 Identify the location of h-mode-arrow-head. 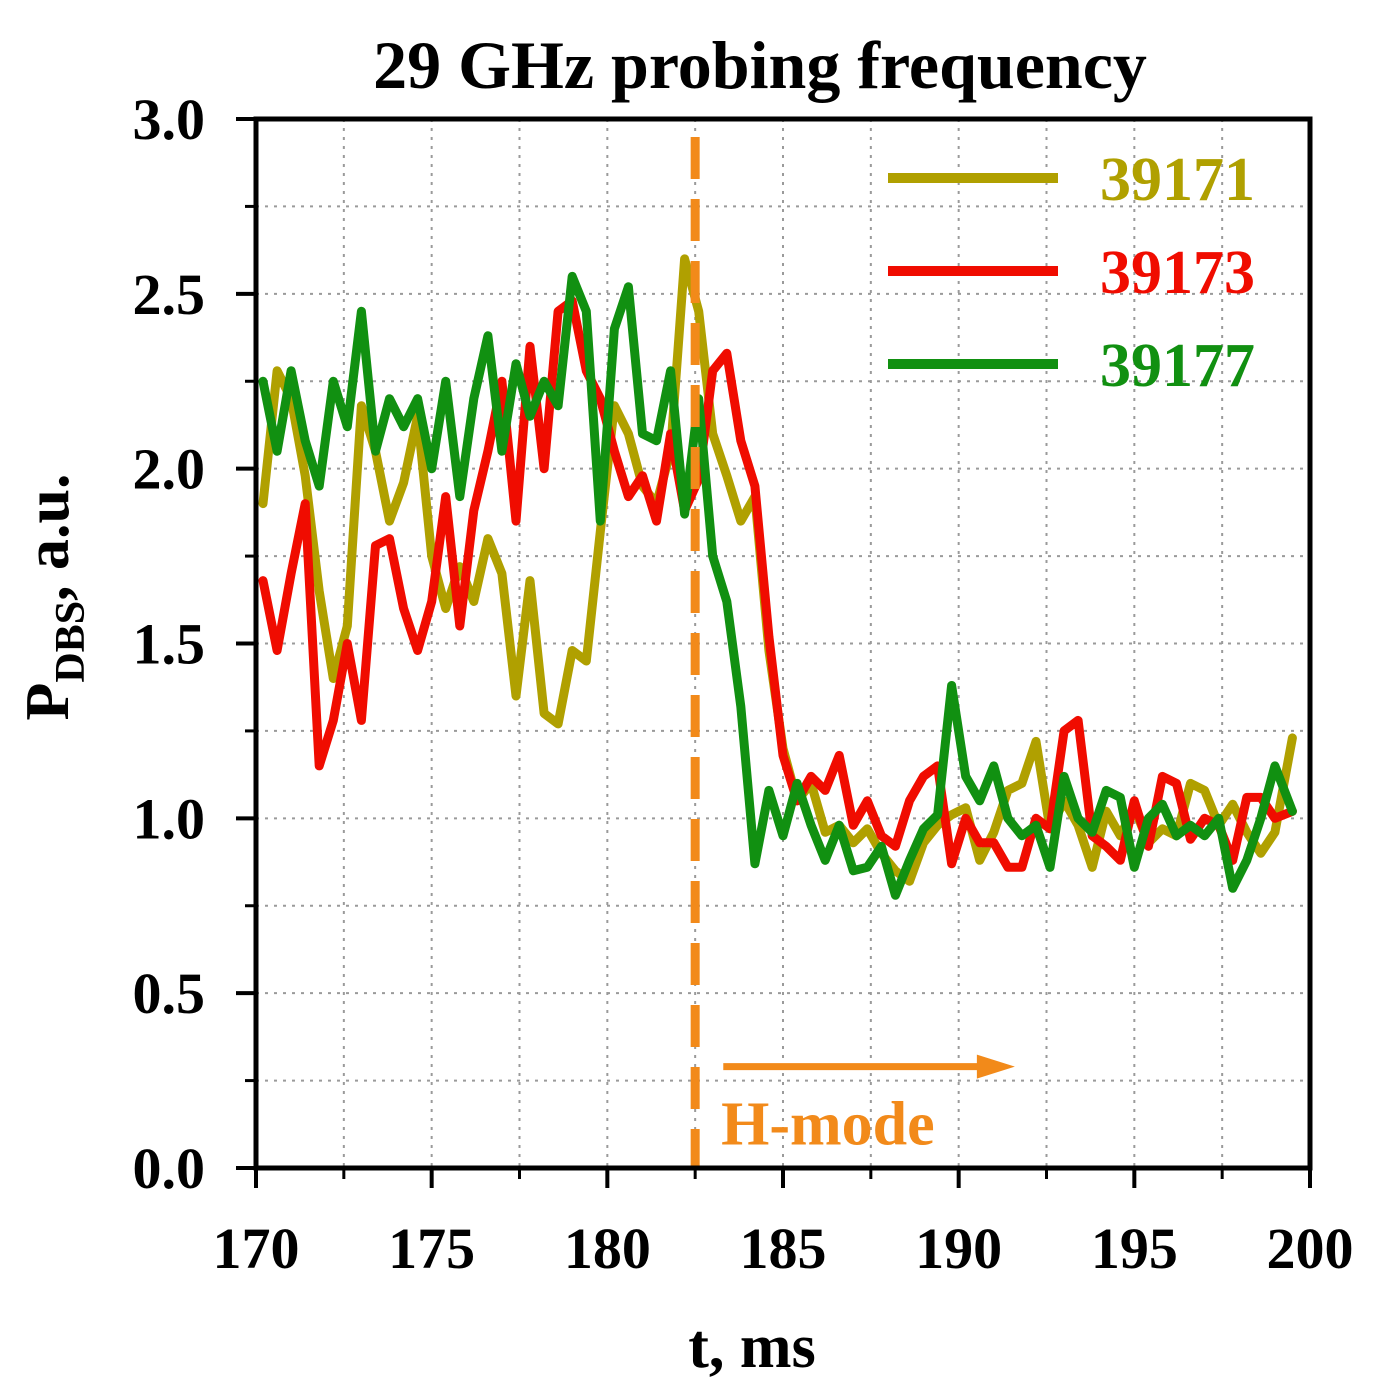
(995, 1066).